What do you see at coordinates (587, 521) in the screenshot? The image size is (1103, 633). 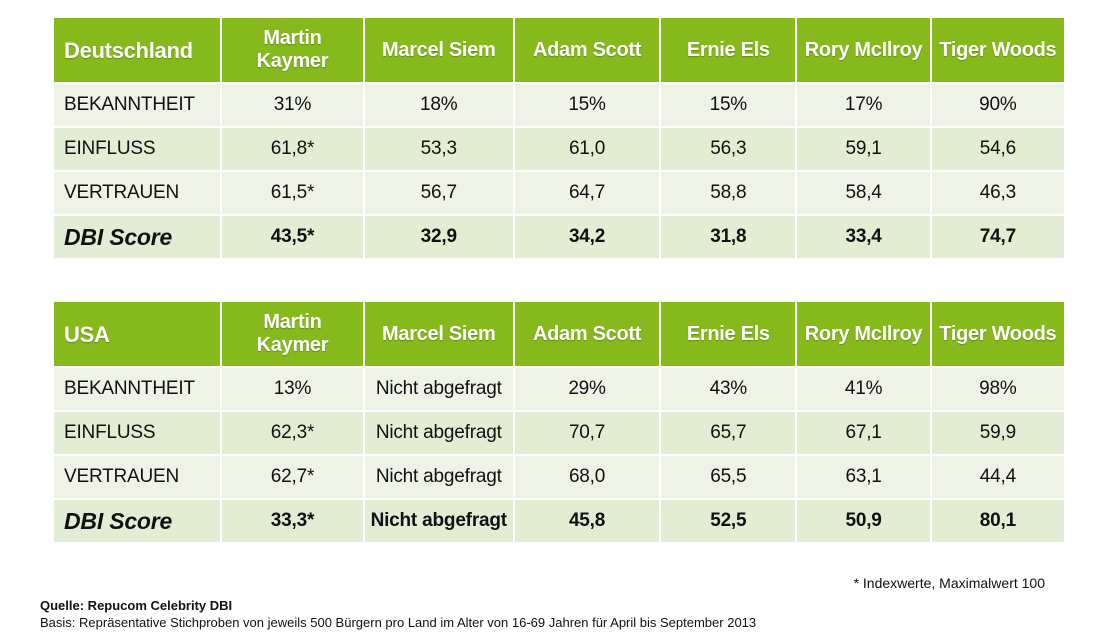 I see `table-cell: 45,8` at bounding box center [587, 521].